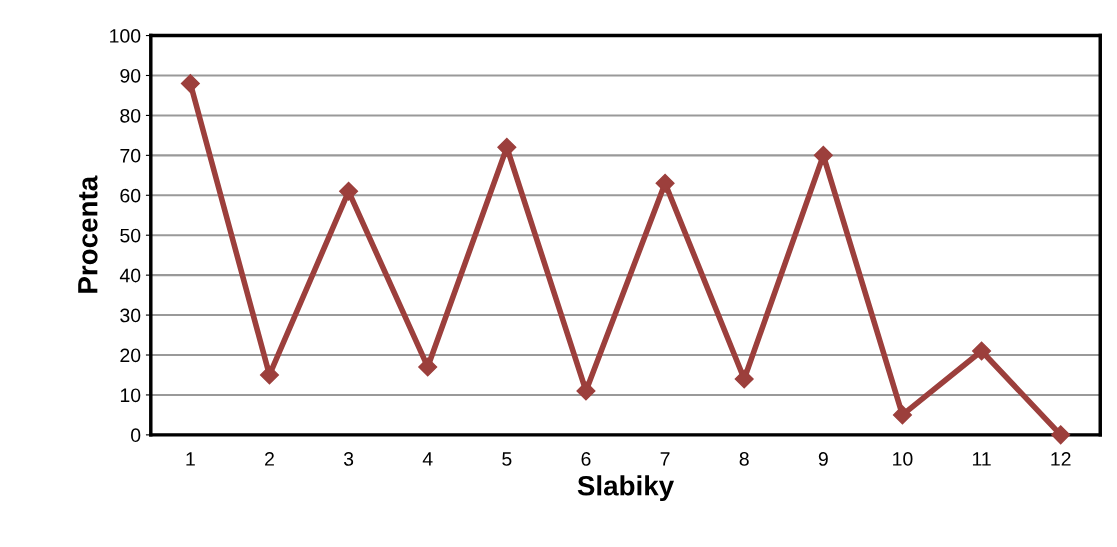  What do you see at coordinates (507, 459) in the screenshot?
I see `x-tick-label: 5` at bounding box center [507, 459].